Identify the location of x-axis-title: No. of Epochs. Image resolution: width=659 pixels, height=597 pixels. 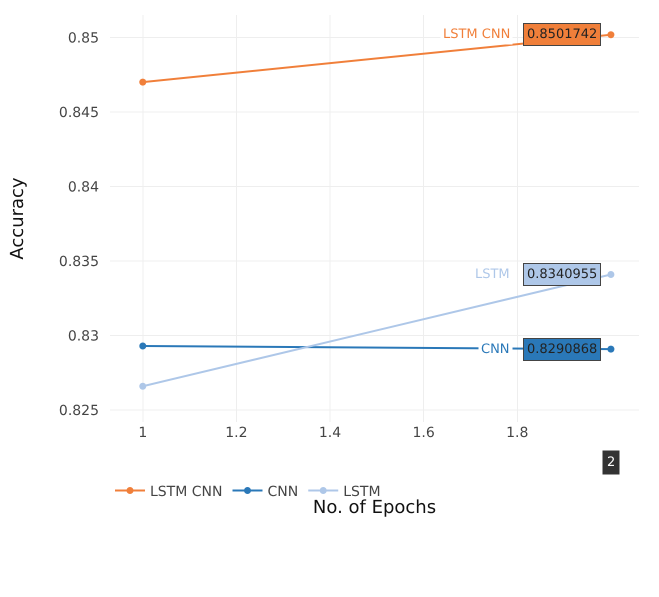
(374, 507).